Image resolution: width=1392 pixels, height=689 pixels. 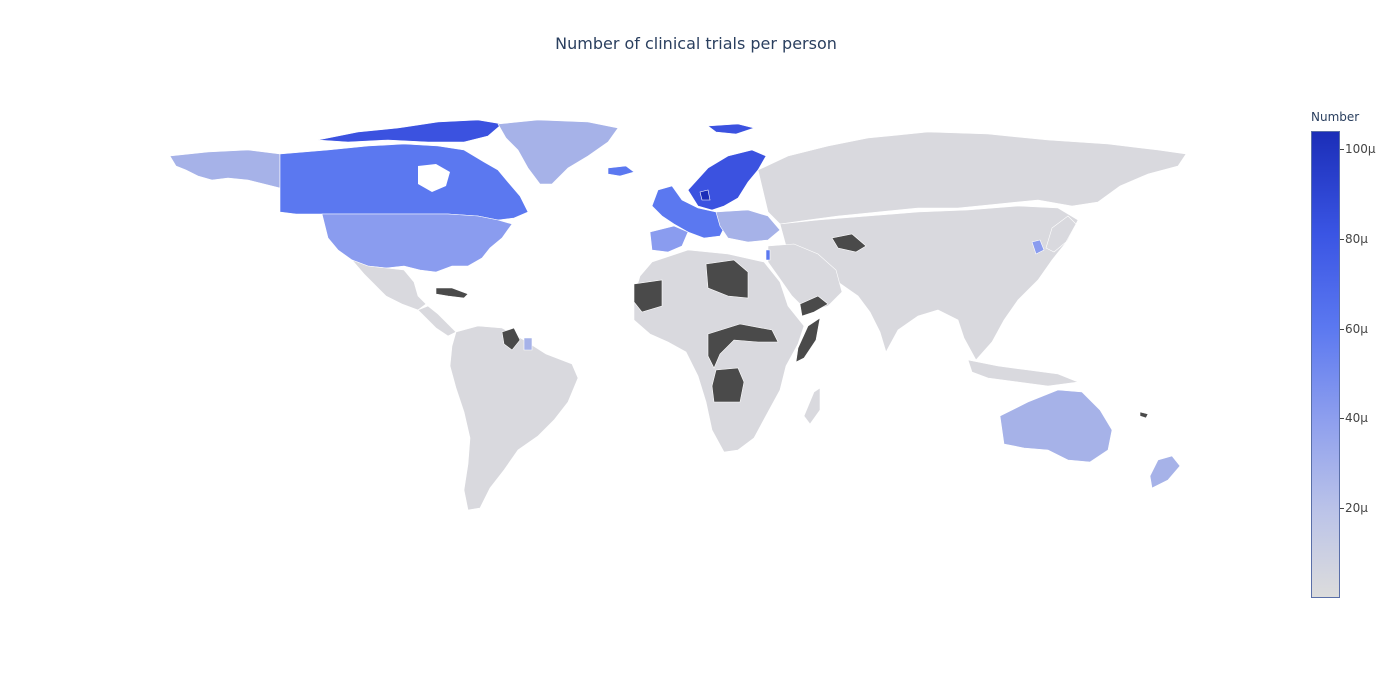 What do you see at coordinates (696, 43) in the screenshot?
I see `chart-title: Number of clinical trials per person` at bounding box center [696, 43].